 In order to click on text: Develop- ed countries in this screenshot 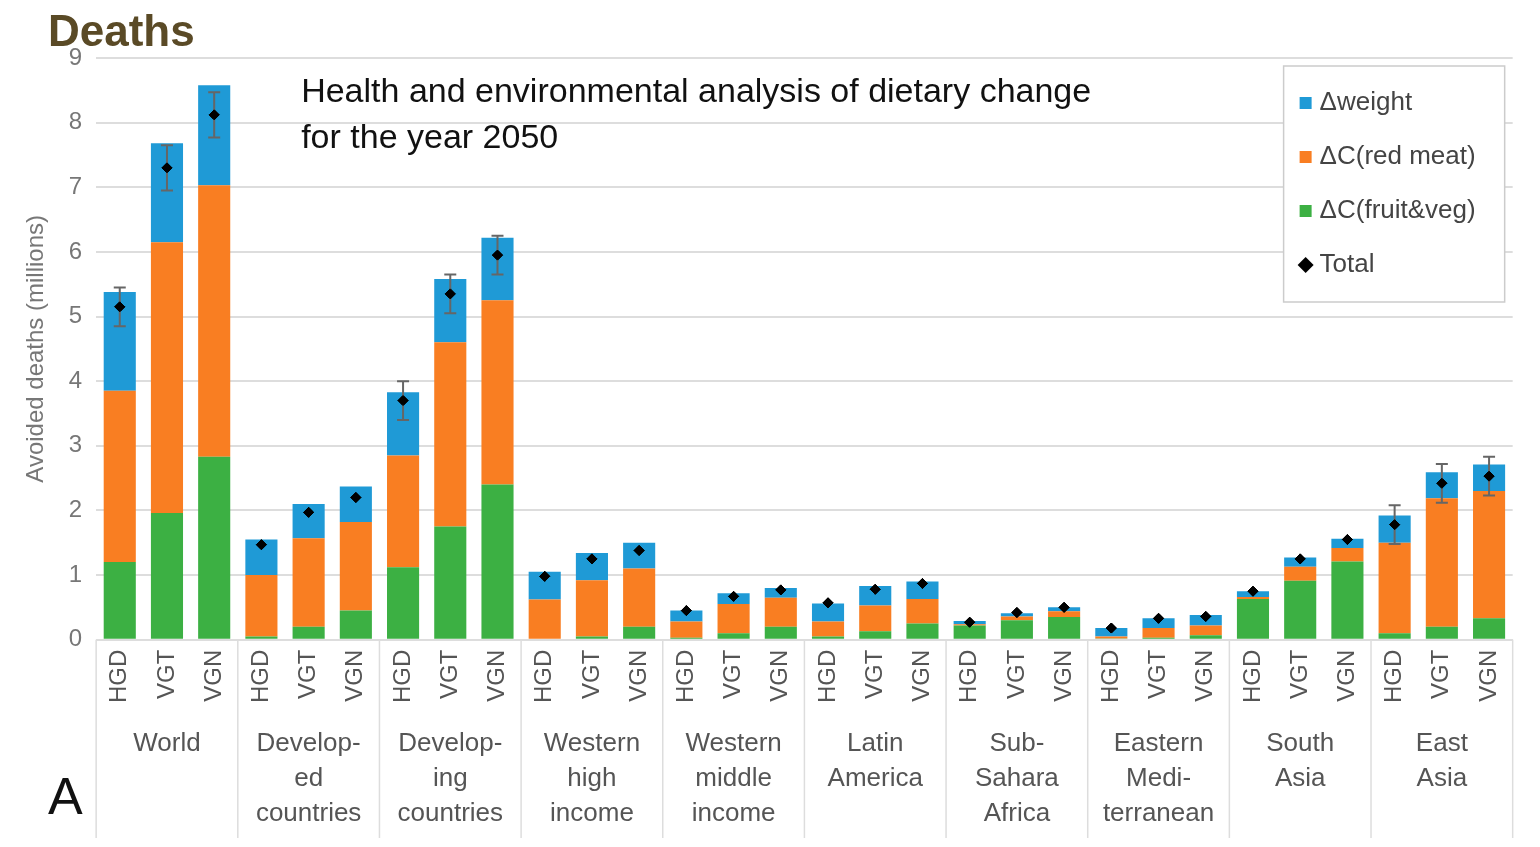, I will do `click(308, 777)`.